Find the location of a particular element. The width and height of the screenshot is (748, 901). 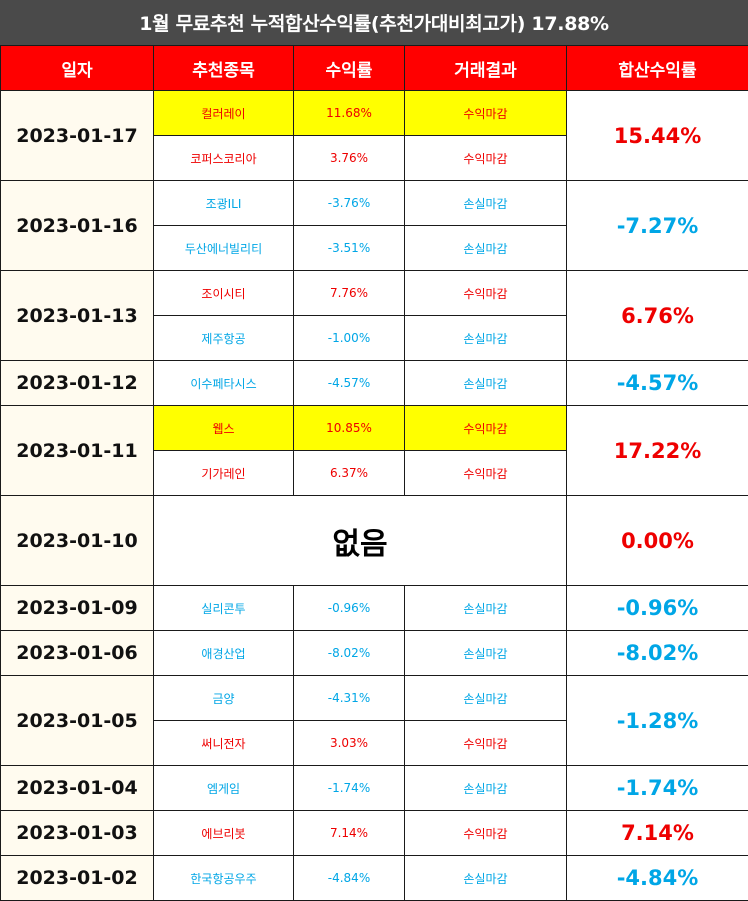

stock-name: 애경산업 is located at coordinates (223, 653).